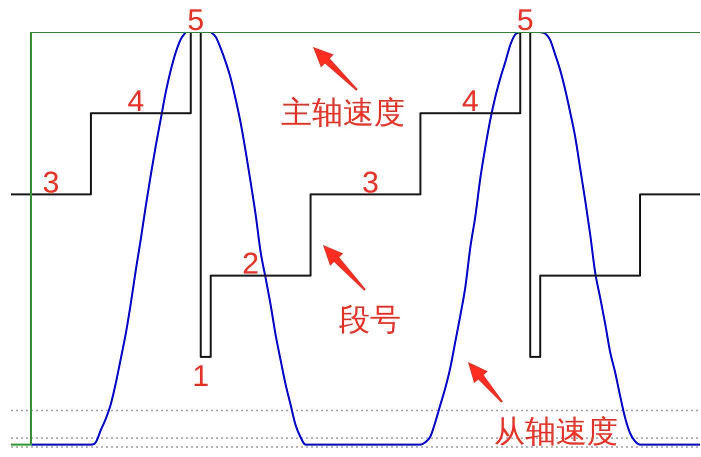 The width and height of the screenshot is (701, 457). Describe the element at coordinates (343, 113) in the screenshot. I see `annotation: 主轴速度` at that location.